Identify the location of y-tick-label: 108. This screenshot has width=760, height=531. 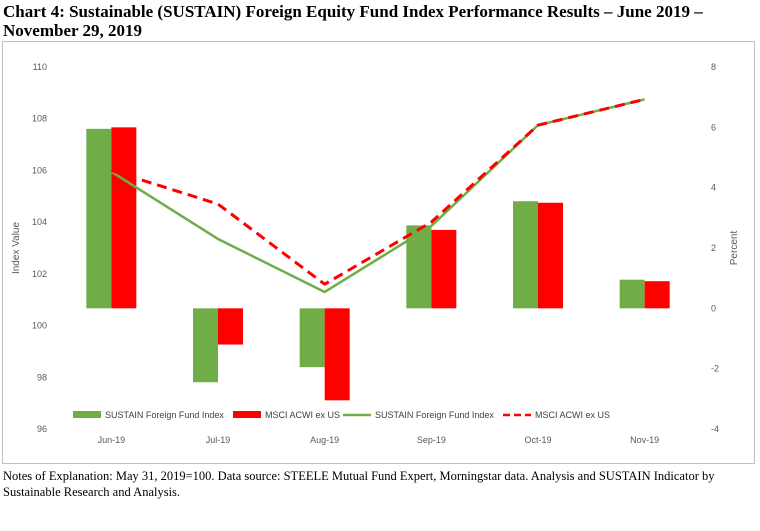
(39, 119).